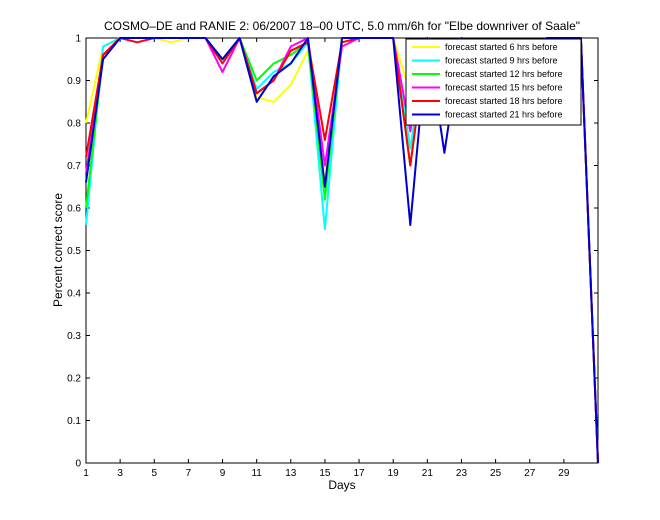 Image resolution: width=660 pixels, height=520 pixels. I want to click on legend-label: forecast started 18 hrs before, so click(504, 101).